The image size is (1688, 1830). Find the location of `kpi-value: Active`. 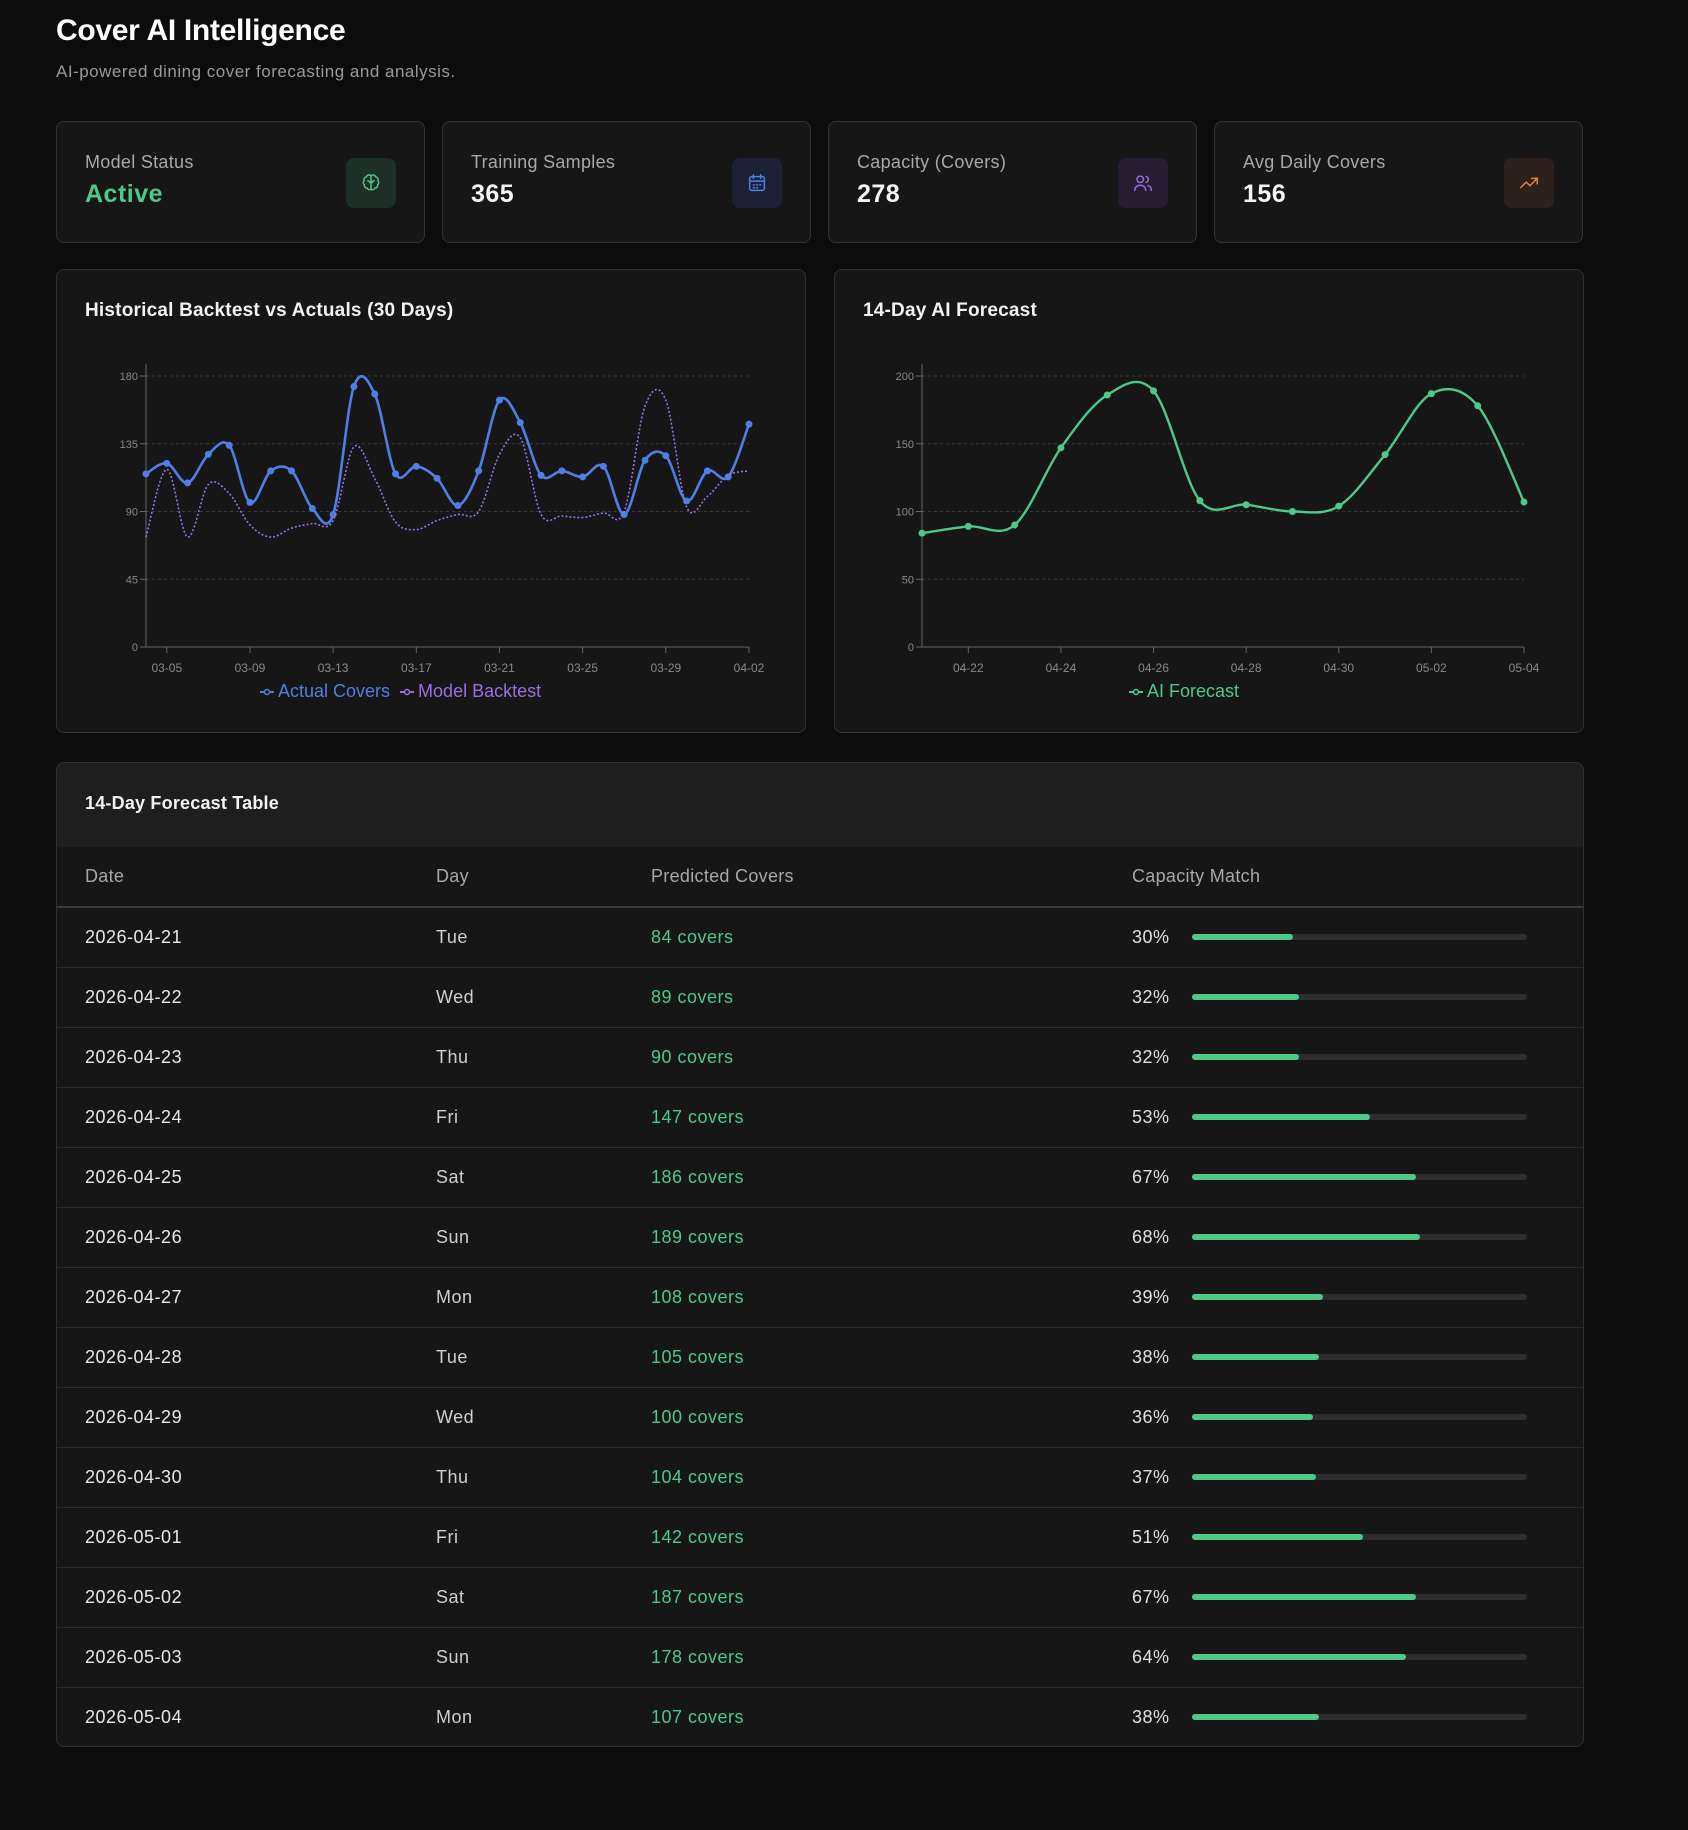

kpi-value: Active is located at coordinates (124, 194).